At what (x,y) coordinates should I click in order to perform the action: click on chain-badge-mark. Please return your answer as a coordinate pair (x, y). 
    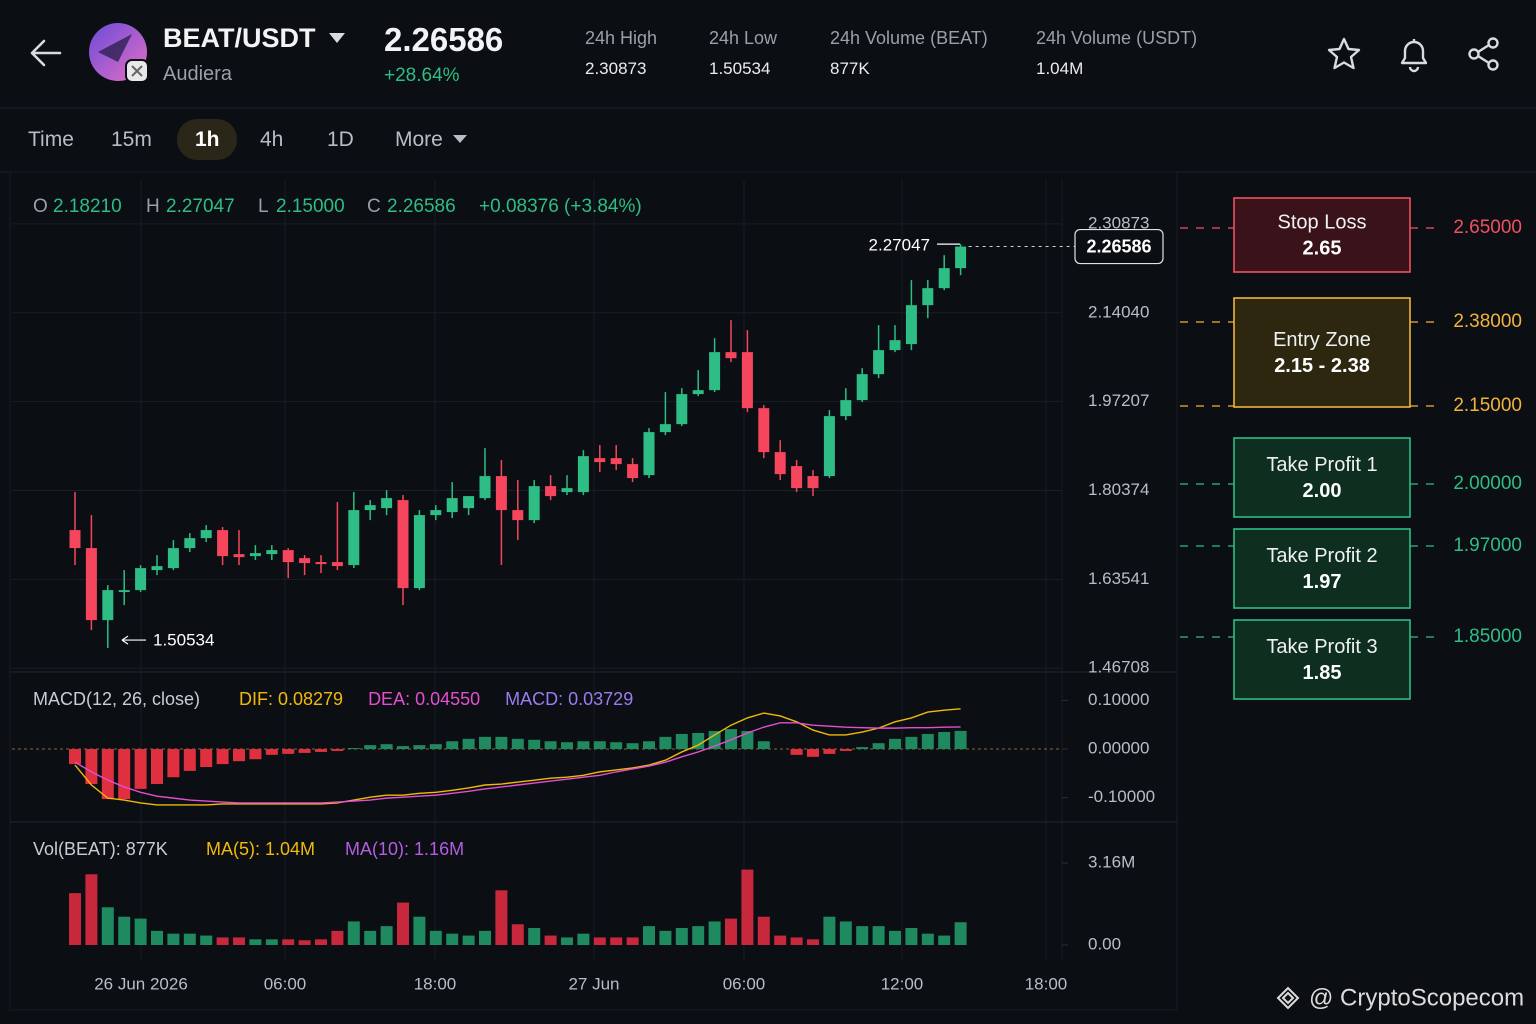
    Looking at the image, I should click on (137, 71).